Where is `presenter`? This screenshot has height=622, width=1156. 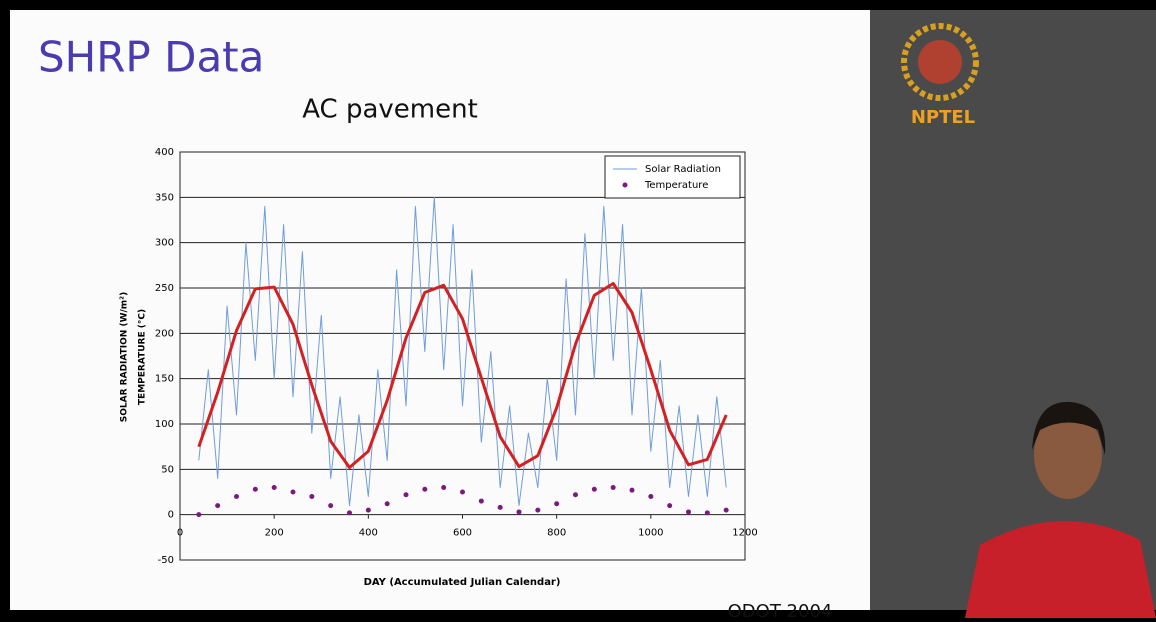
presenter is located at coordinates (1060, 509).